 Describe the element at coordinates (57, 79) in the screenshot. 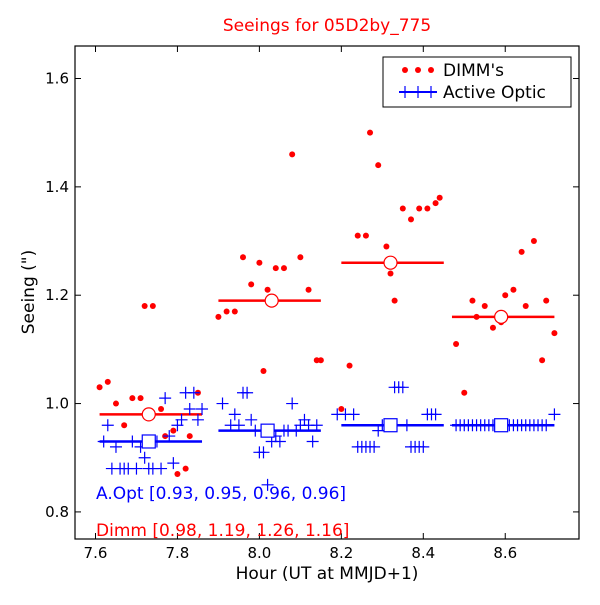

I see `y-tick-label: 1.6` at that location.